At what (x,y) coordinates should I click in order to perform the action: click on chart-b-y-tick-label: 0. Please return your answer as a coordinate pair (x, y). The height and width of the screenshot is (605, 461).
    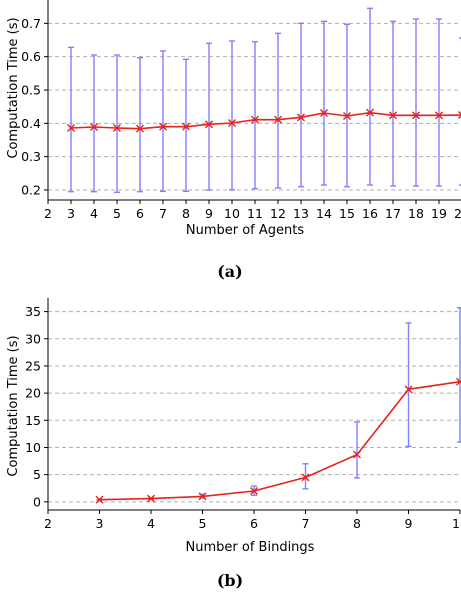
    Looking at the image, I should click on (37, 501).